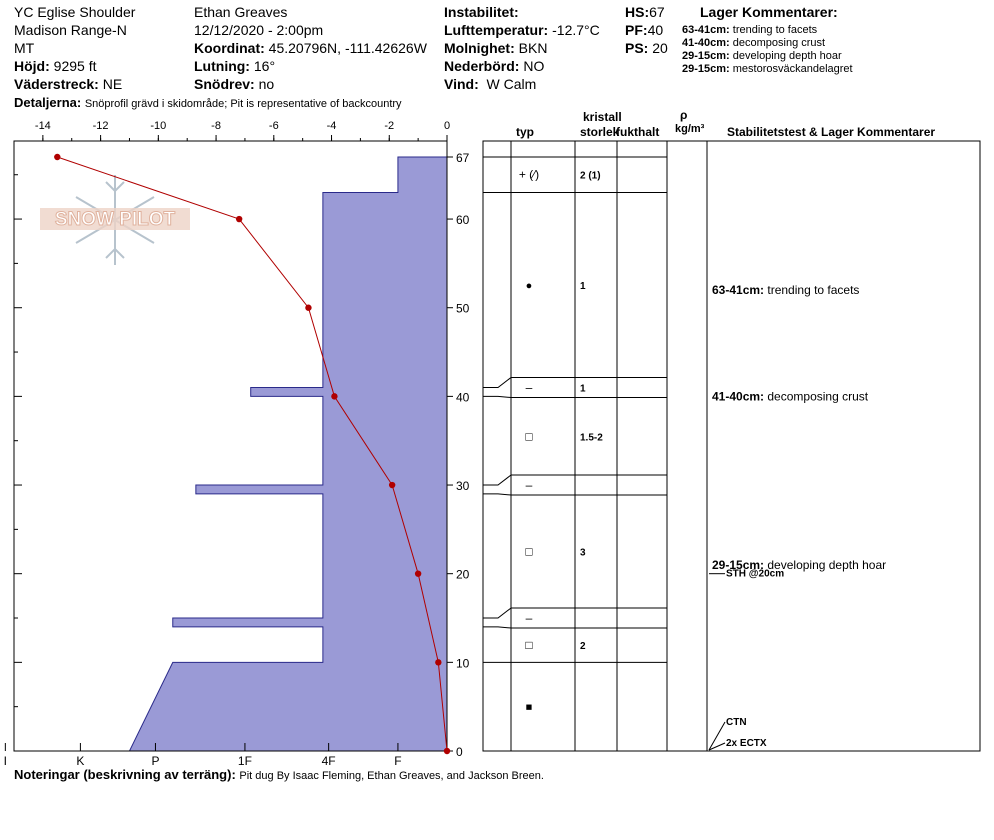  I want to click on stability-header: Stabilitetstest & Lager Kommentarer, so click(831, 132).